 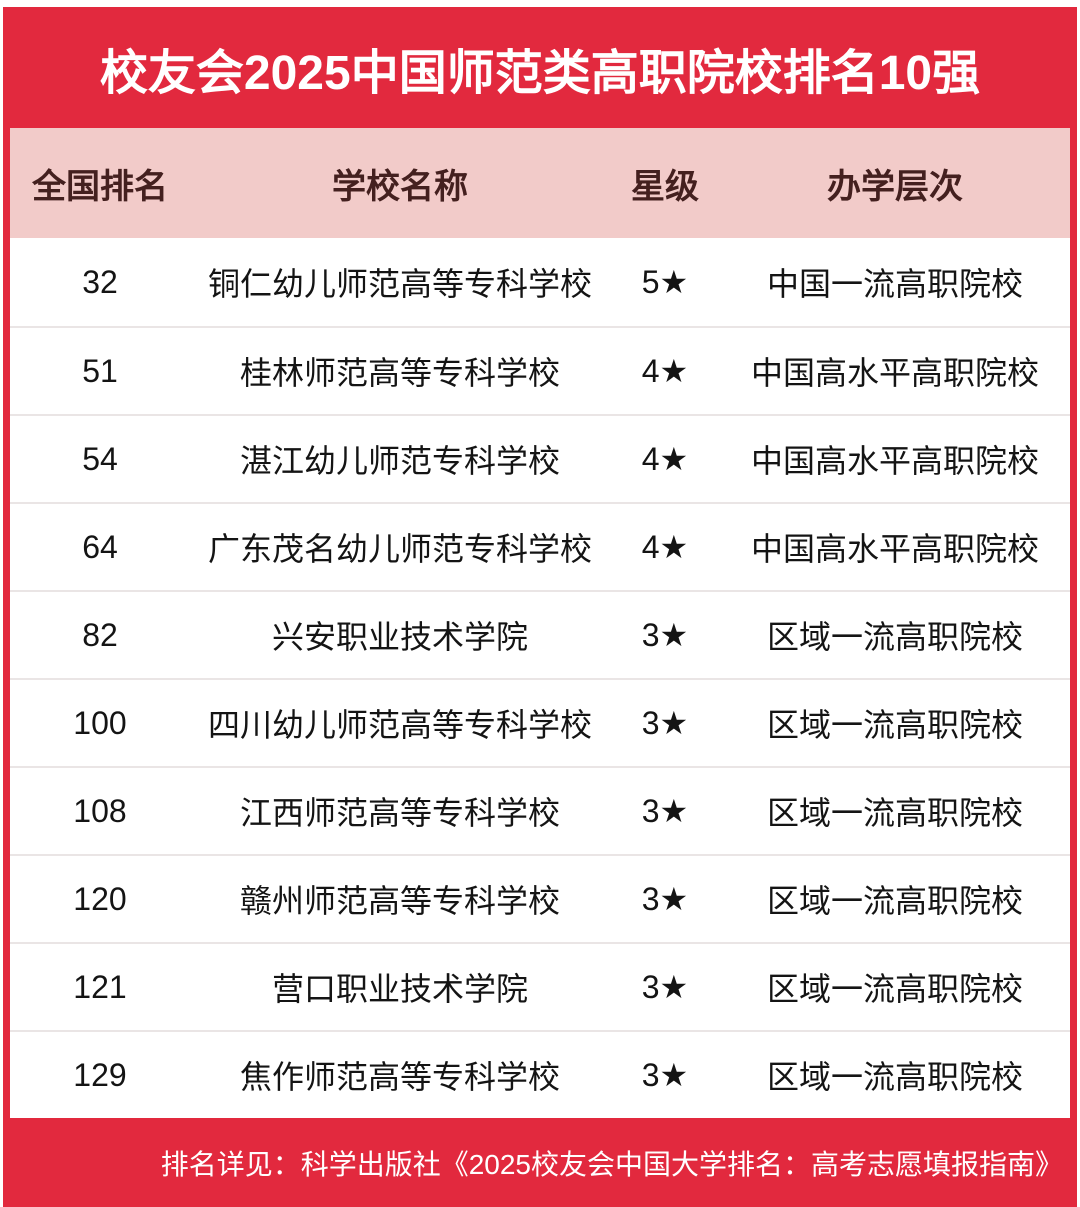 I want to click on table-row: 100 四川幼儿师范高等专科学校 3★ 区域一流高职院校, so click(x=540, y=722).